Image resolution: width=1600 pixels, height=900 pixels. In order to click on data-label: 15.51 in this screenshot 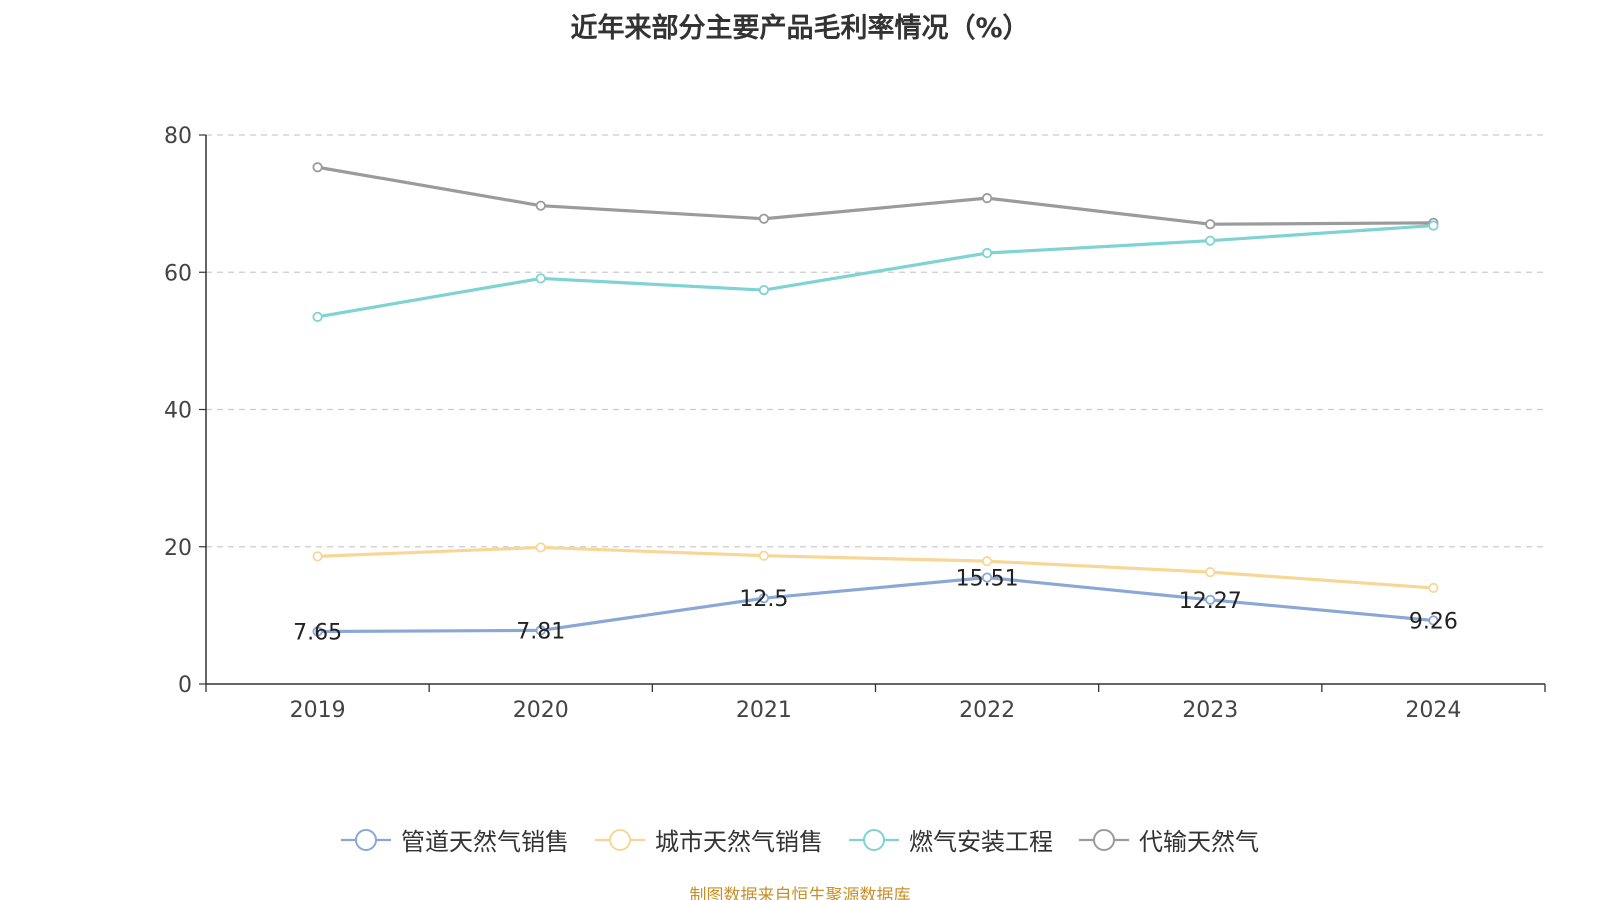, I will do `click(987, 579)`.